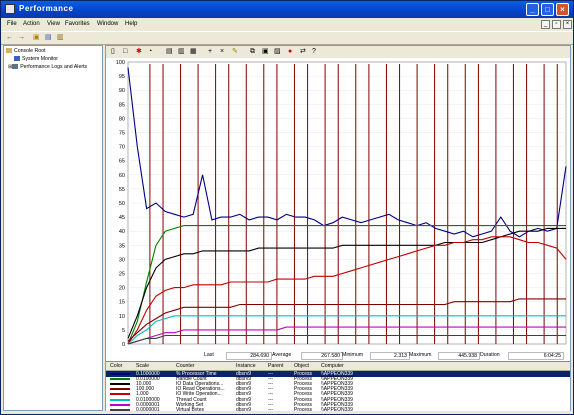 This screenshot has width=574, height=415. I want to click on maximum-value: 445.938, so click(459, 356).